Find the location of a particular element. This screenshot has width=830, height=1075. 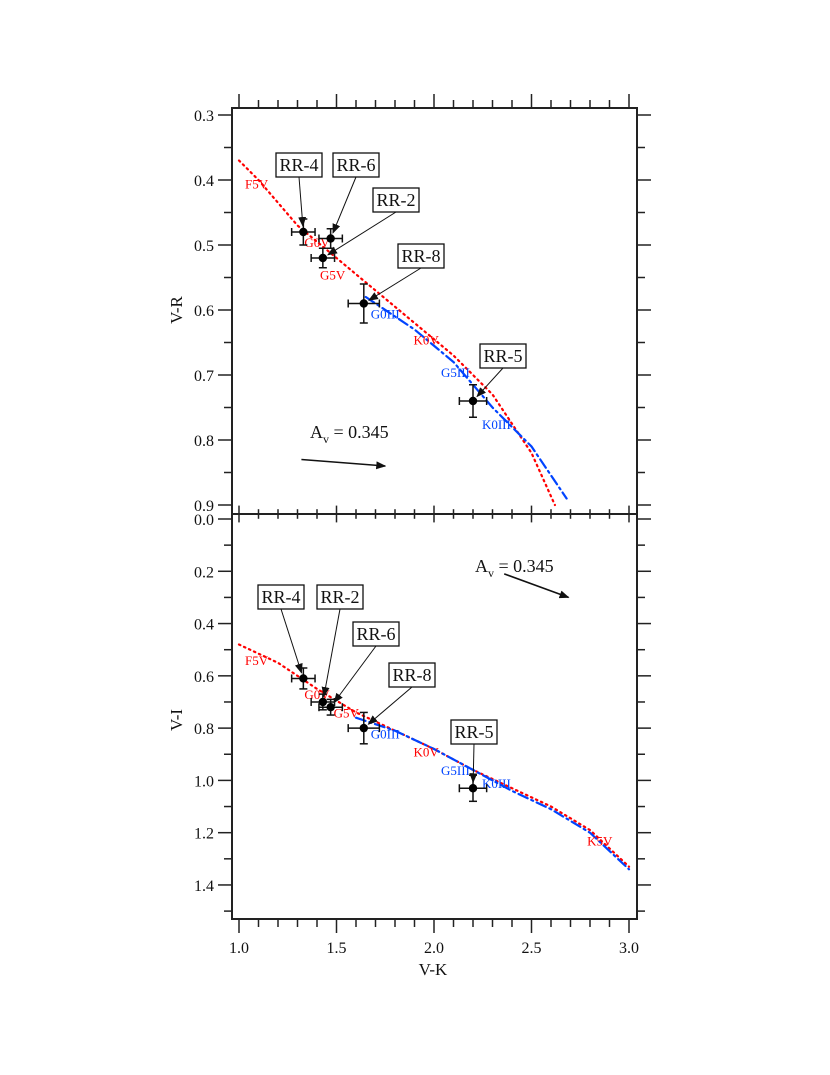

y-tick-label: 0.3 is located at coordinates (204, 116).